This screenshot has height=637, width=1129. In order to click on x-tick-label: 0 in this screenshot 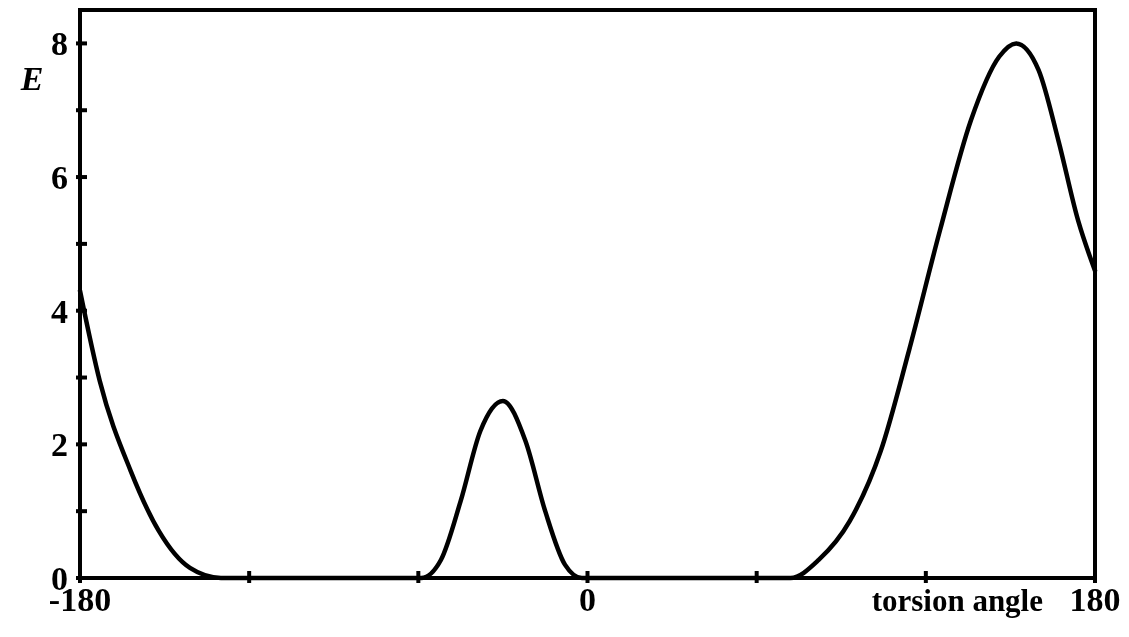, I will do `click(587, 599)`.